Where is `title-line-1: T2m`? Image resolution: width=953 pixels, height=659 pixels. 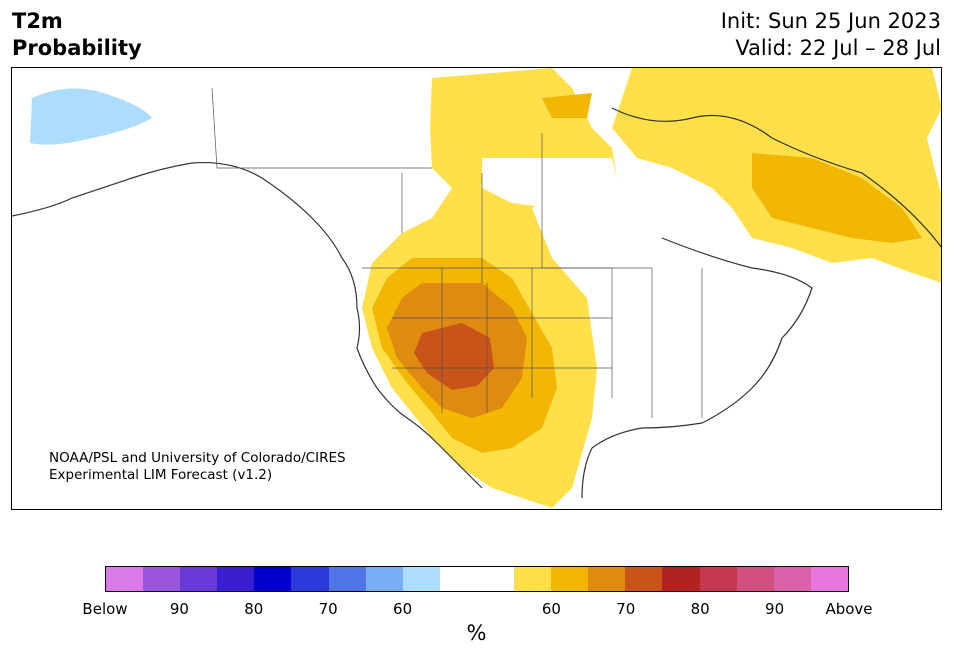
title-line-1: T2m is located at coordinates (37, 21).